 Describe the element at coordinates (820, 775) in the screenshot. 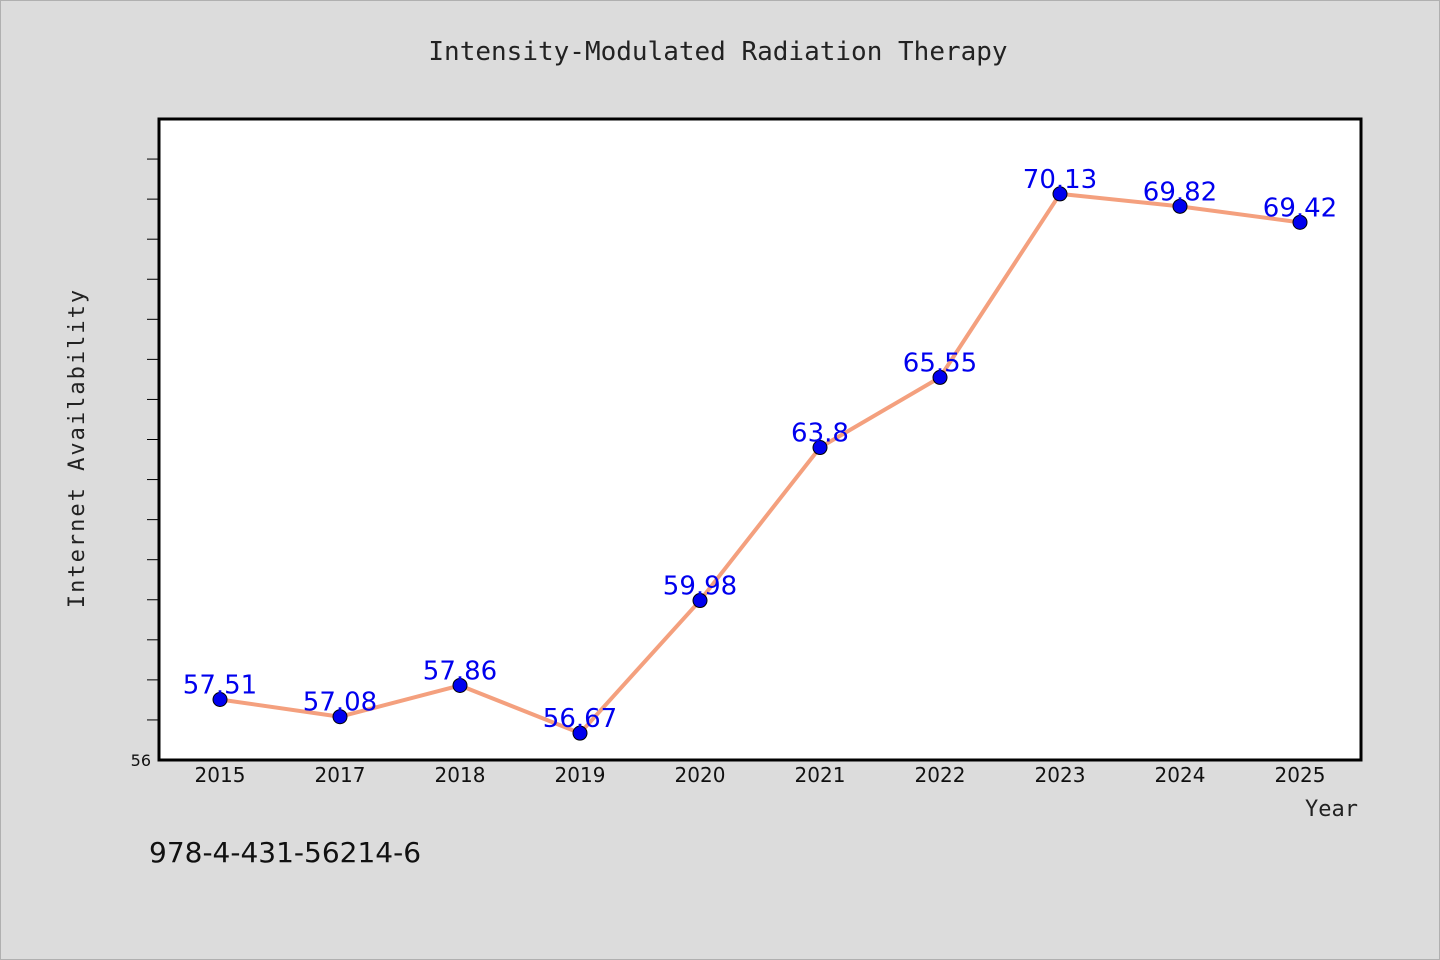

I see `x-tick-label: 2021` at that location.